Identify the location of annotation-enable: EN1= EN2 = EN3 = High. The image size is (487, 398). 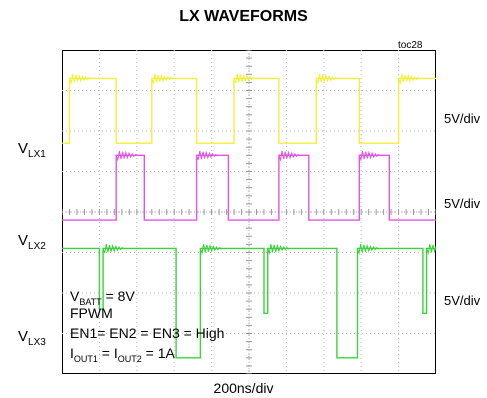
(147, 333).